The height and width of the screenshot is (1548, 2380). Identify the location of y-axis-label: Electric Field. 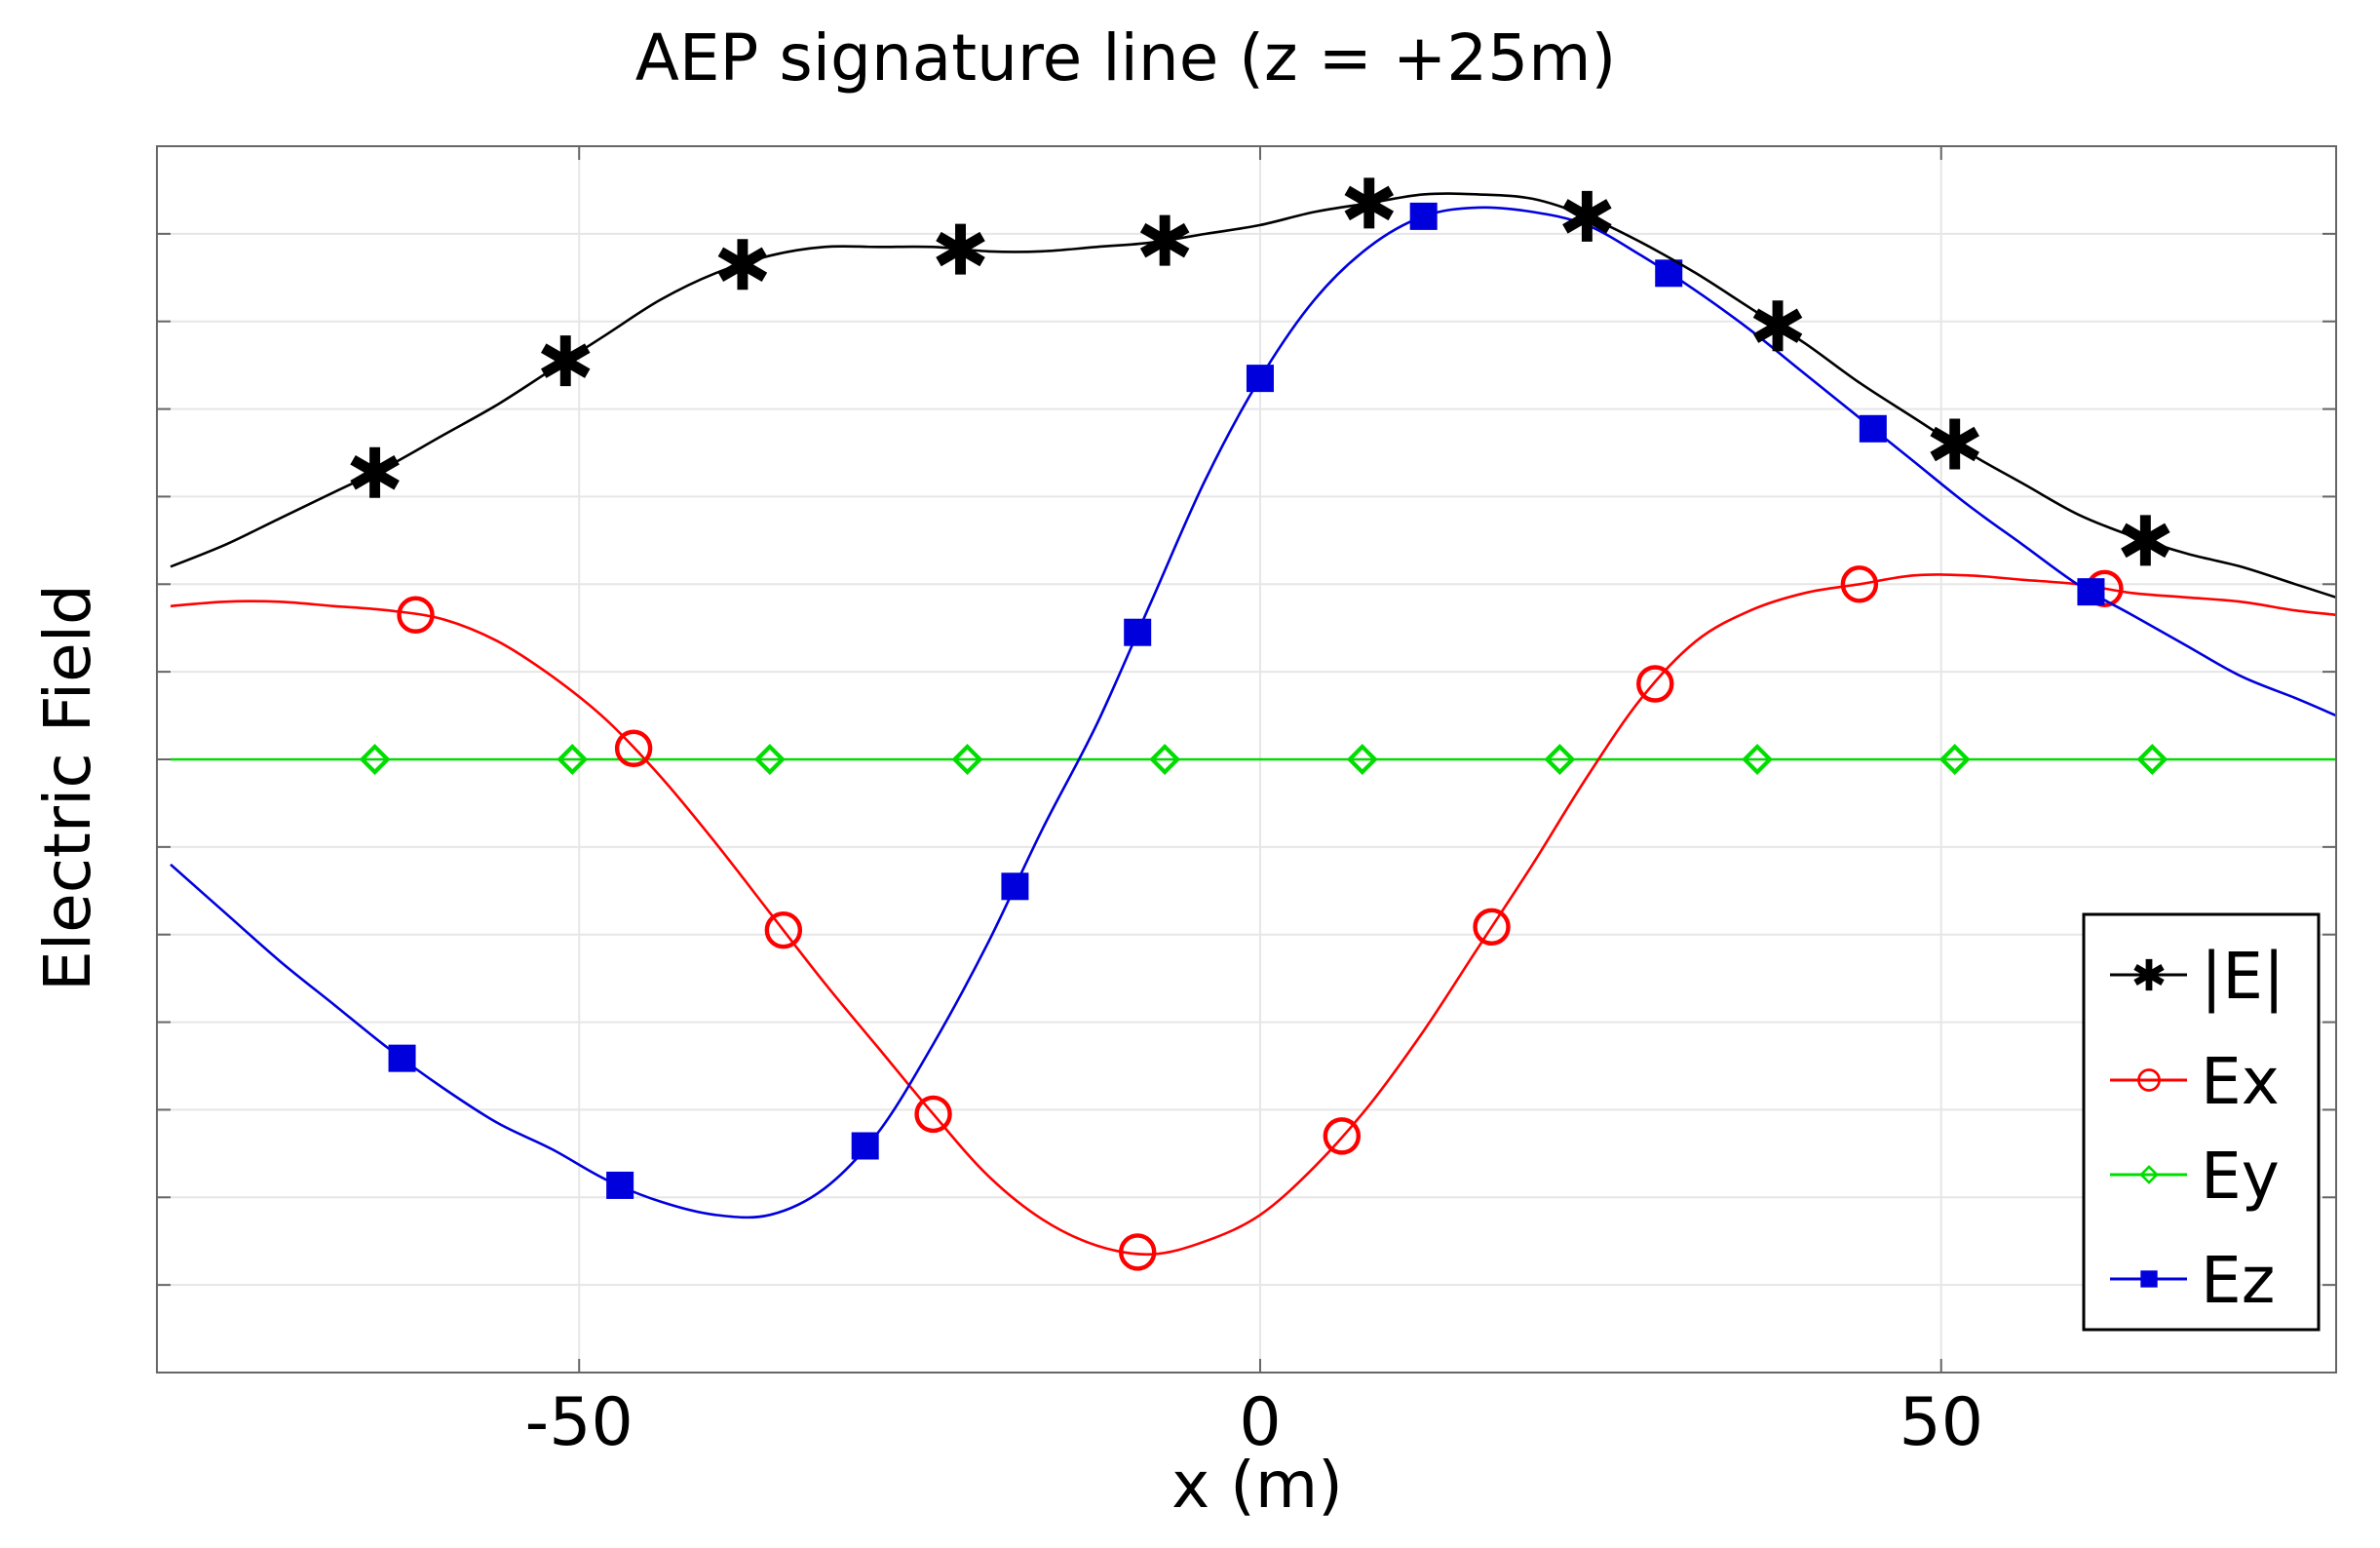
(67, 787).